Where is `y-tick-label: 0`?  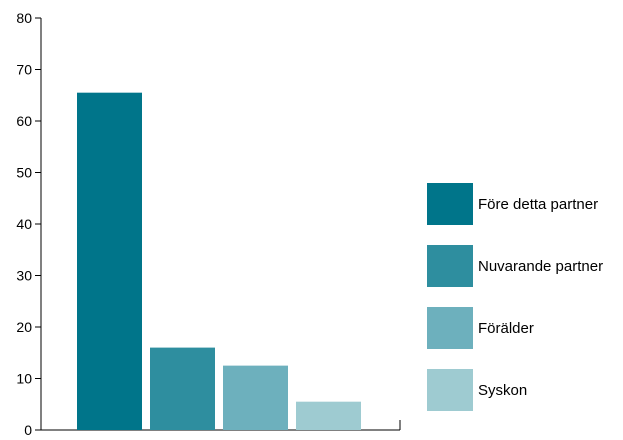
y-tick-label: 0 is located at coordinates (28, 428).